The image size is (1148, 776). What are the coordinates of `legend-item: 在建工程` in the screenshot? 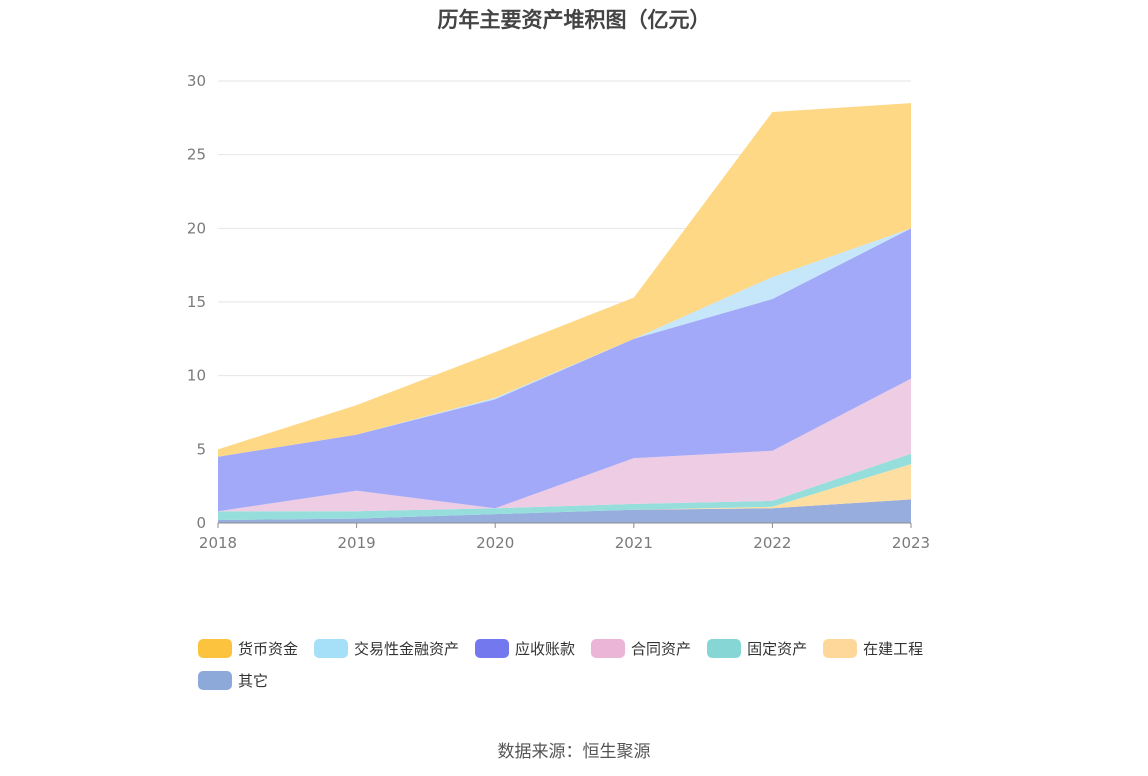 It's located at (873, 648).